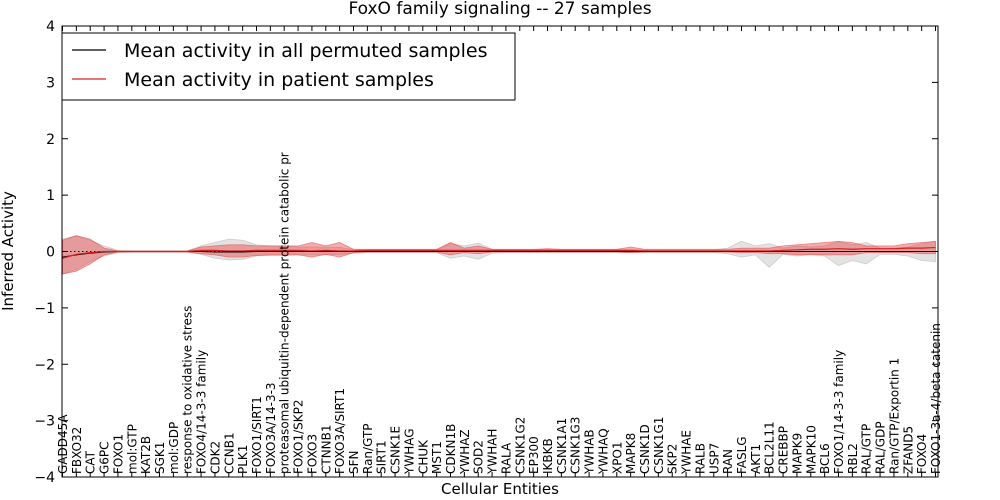  Describe the element at coordinates (825, 458) in the screenshot. I see `x-tick-label: BCL6` at that location.